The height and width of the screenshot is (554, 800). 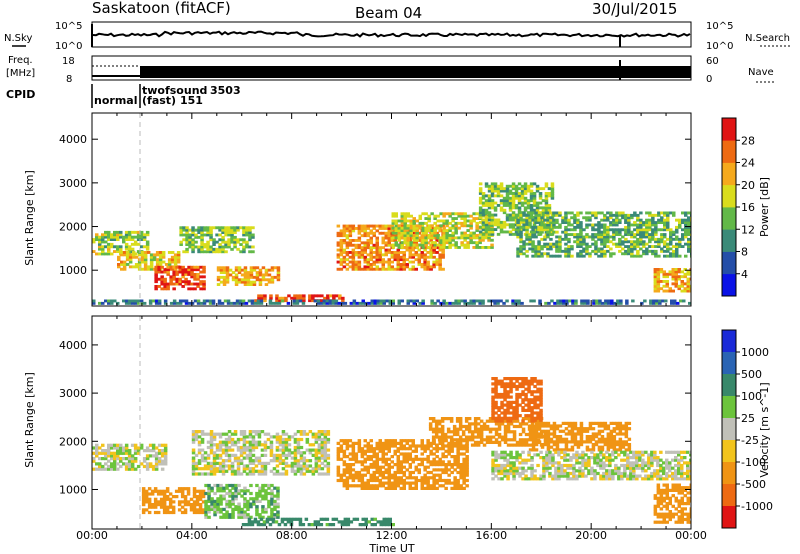 I want to click on freq-tick-top: 18, so click(x=68, y=61).